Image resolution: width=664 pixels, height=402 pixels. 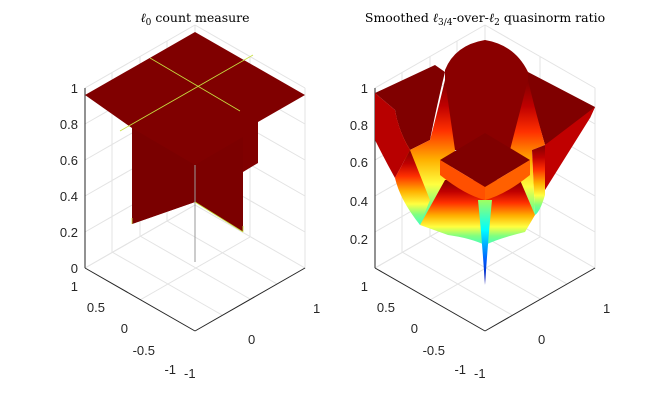 I want to click on right-y-tick: 0.5, so click(x=386, y=307).